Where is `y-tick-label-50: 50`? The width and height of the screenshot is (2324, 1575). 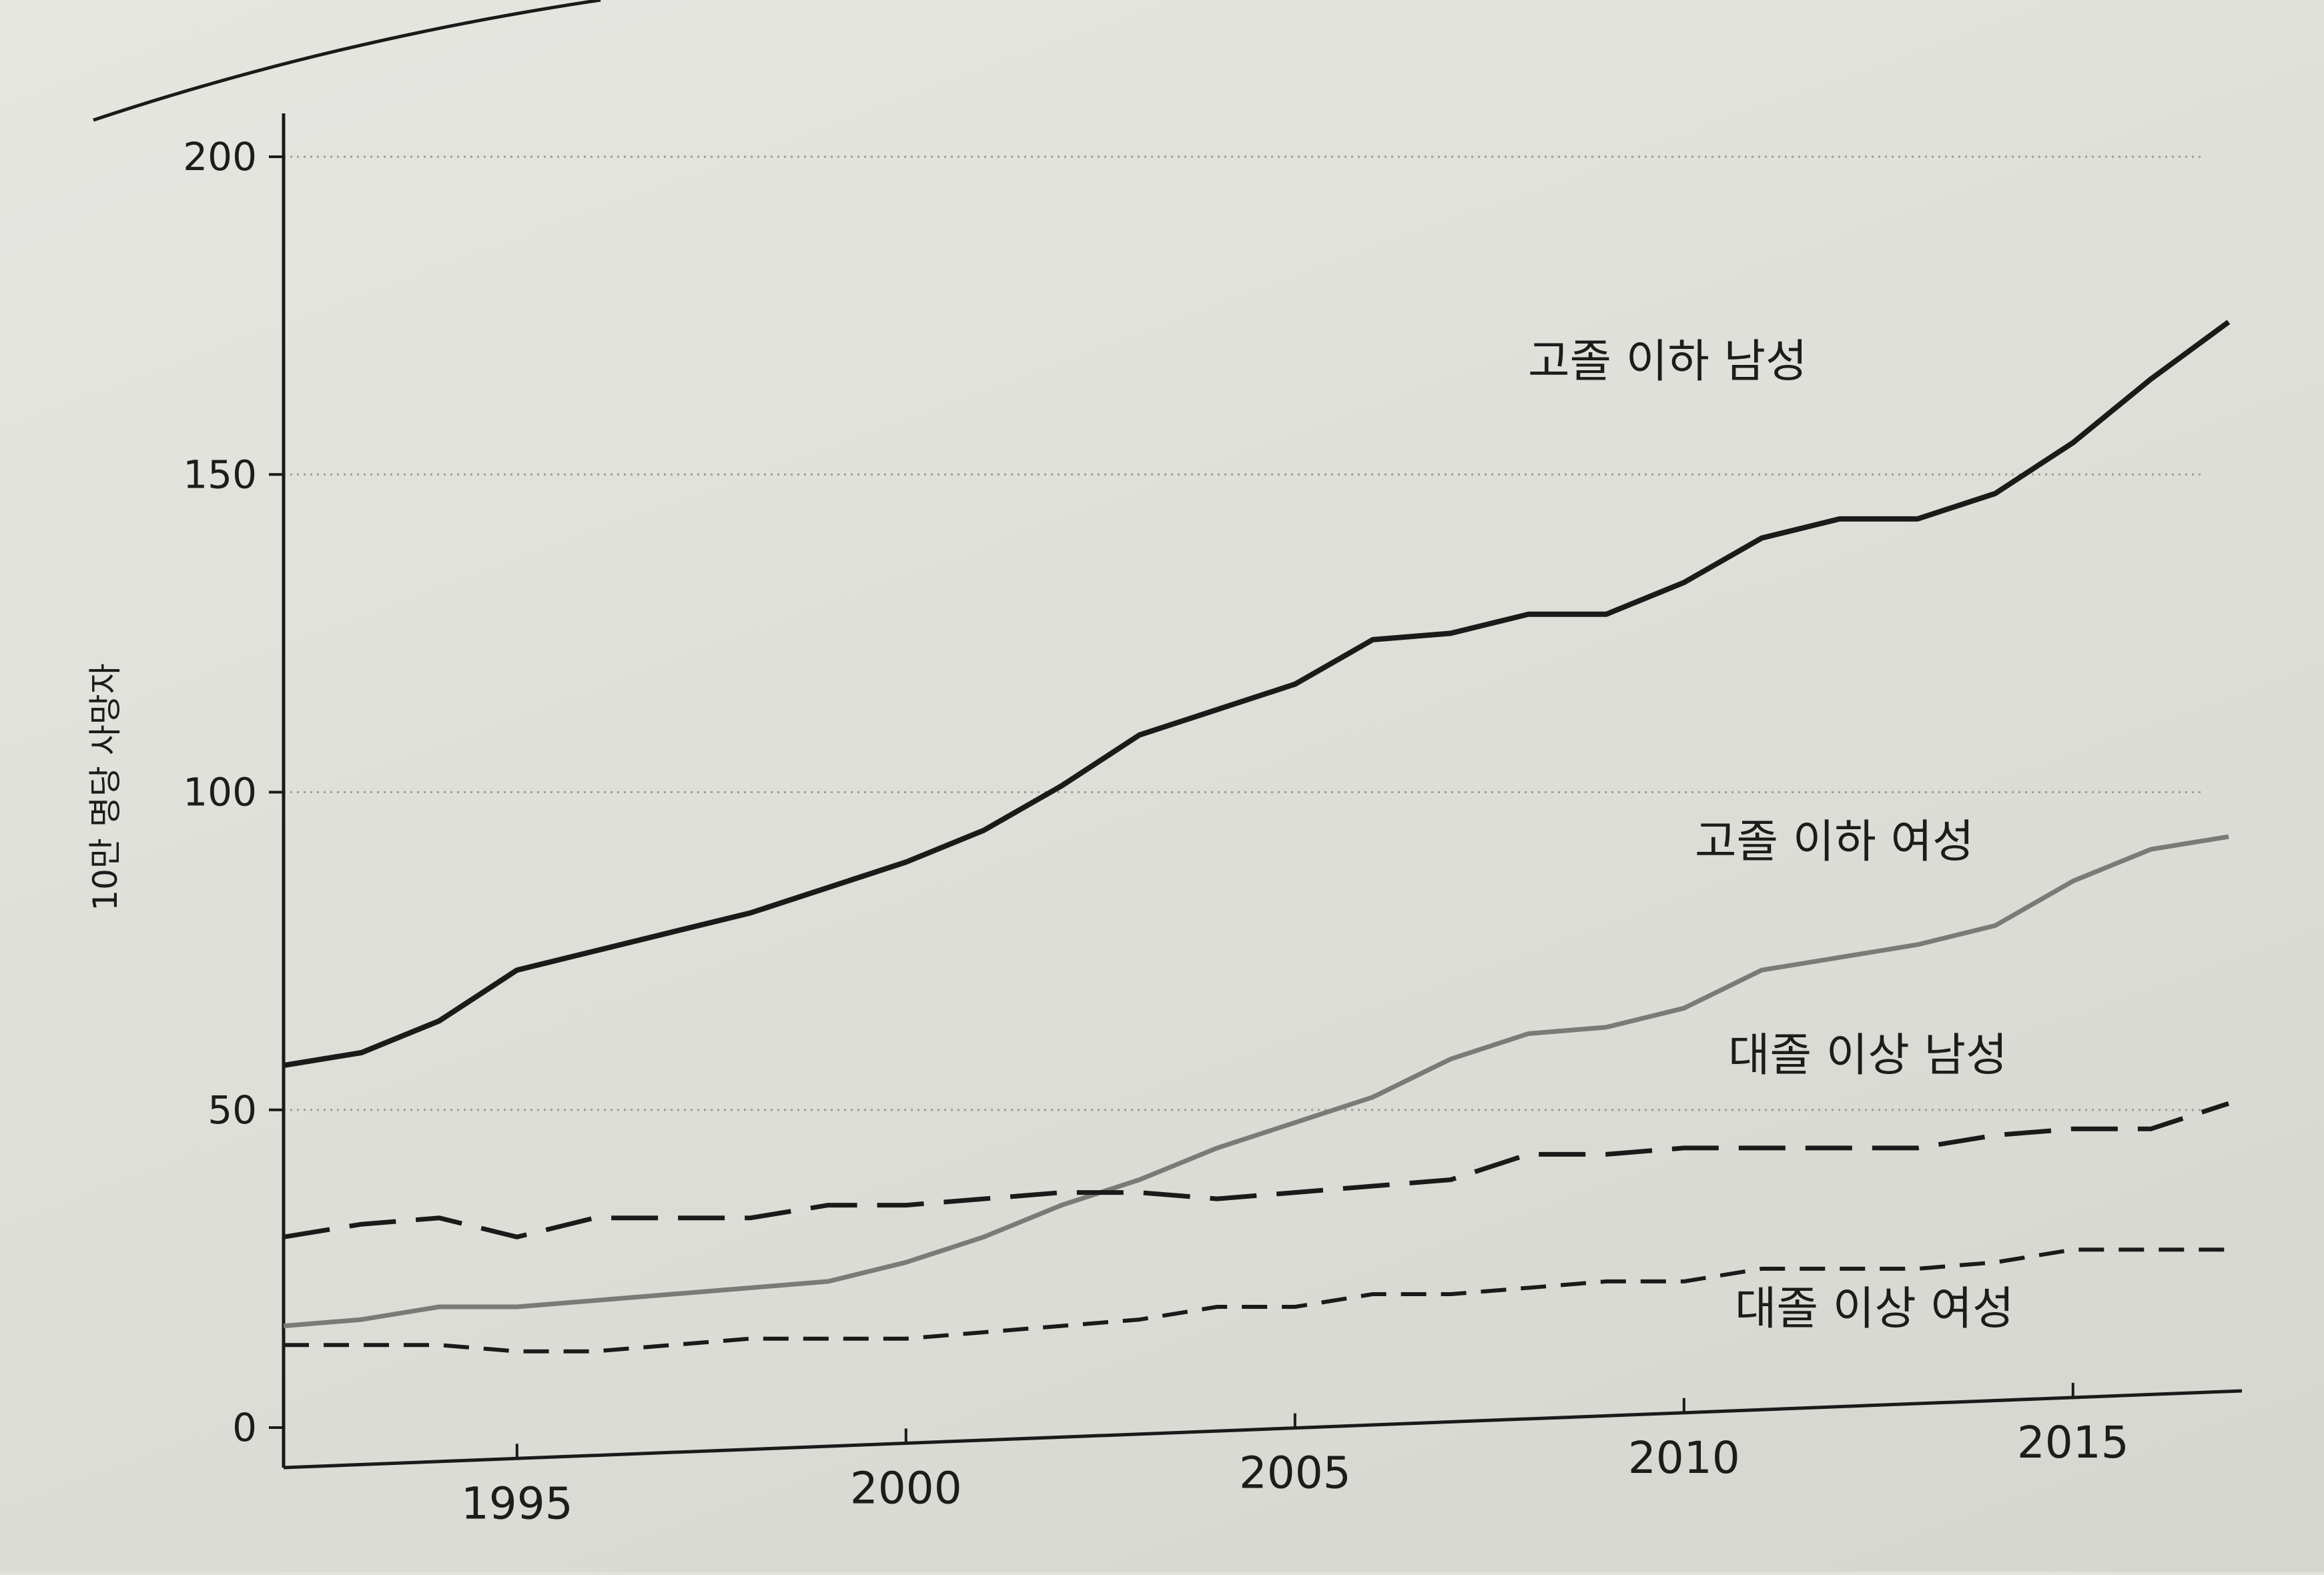
y-tick-label-50: 50 is located at coordinates (232, 1110).